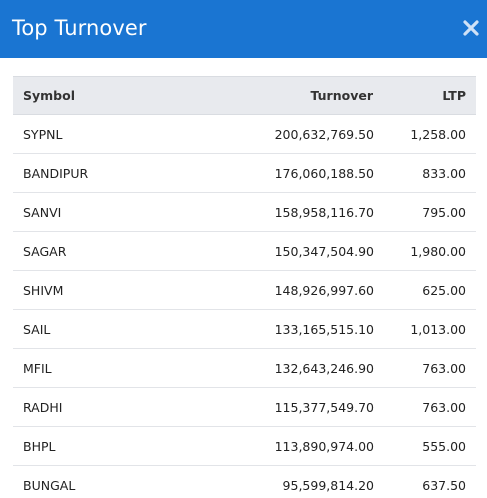 This screenshot has width=487, height=498. What do you see at coordinates (430, 290) in the screenshot?
I see `cell-ltp: 625.00` at bounding box center [430, 290].